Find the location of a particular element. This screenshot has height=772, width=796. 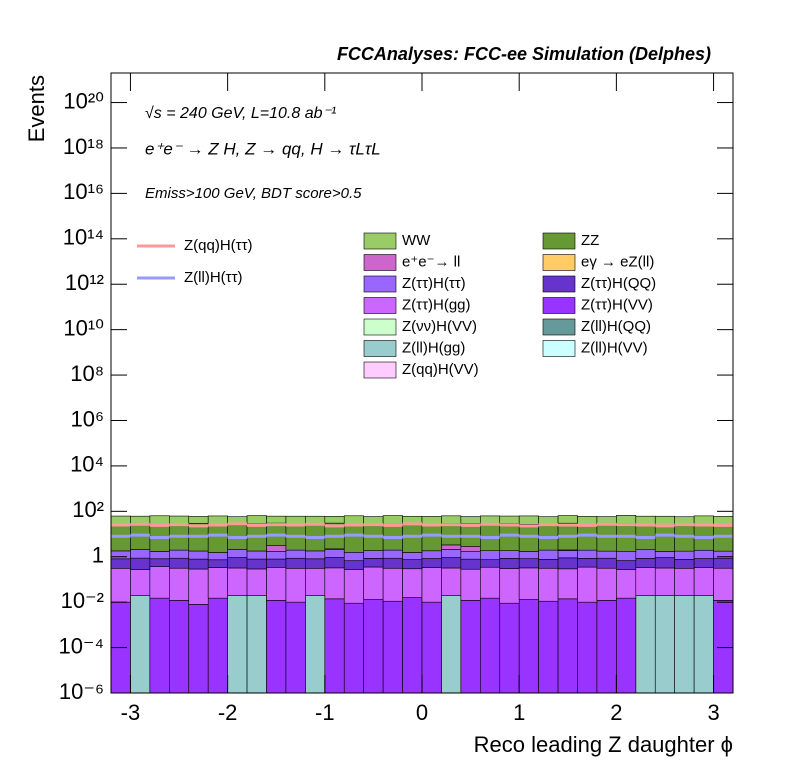

x-tick-label: 1 is located at coordinates (519, 712).